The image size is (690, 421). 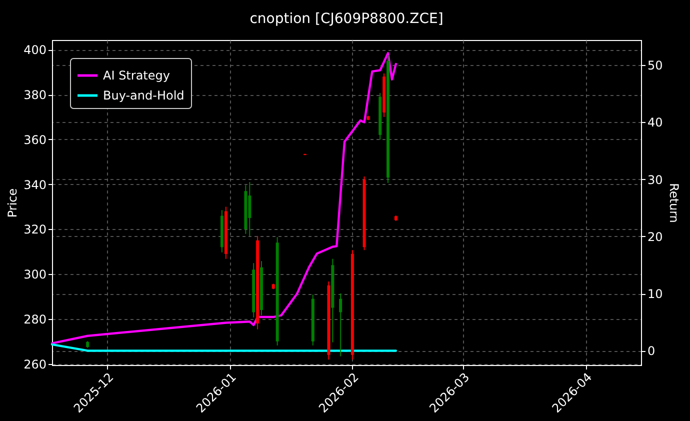 What do you see at coordinates (655, 123) in the screenshot?
I see `y2-tick-label: 40` at bounding box center [655, 123].